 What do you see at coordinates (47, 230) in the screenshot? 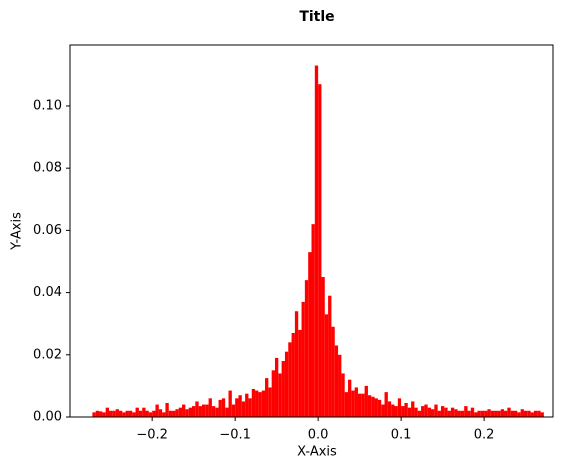
I see `y-tick-label: 0.06` at bounding box center [47, 230].